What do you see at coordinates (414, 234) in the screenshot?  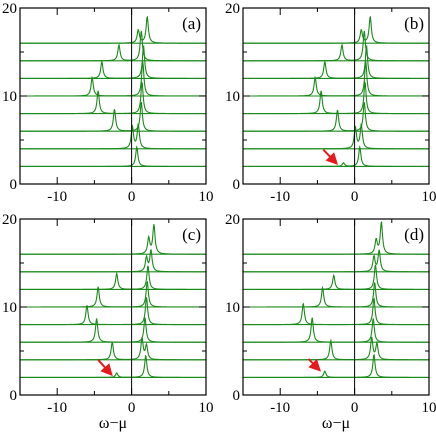 I see `panel-label: (d)` at bounding box center [414, 234].